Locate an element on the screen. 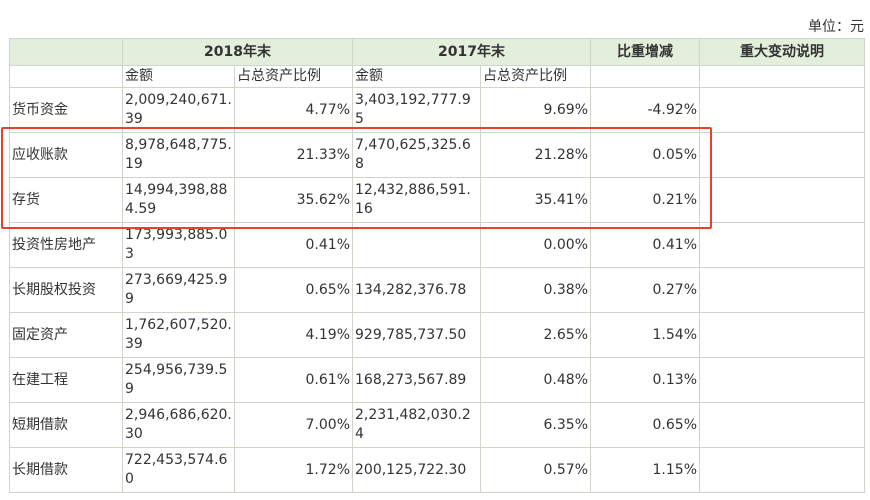 This screenshot has width=870, height=500. change-cell: 1.54% is located at coordinates (645, 335).